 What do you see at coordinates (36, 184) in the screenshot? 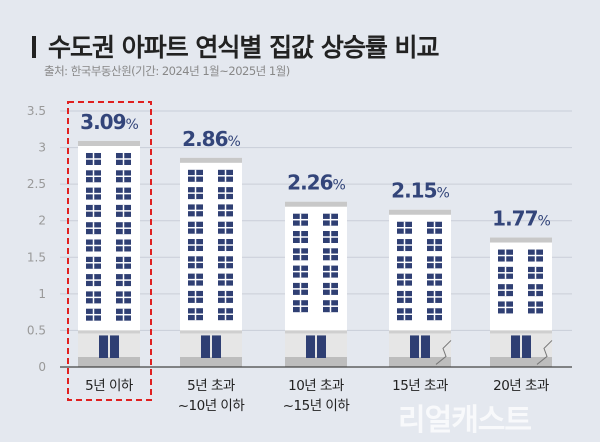
I see `y-tick-label: 2.5` at bounding box center [36, 184].